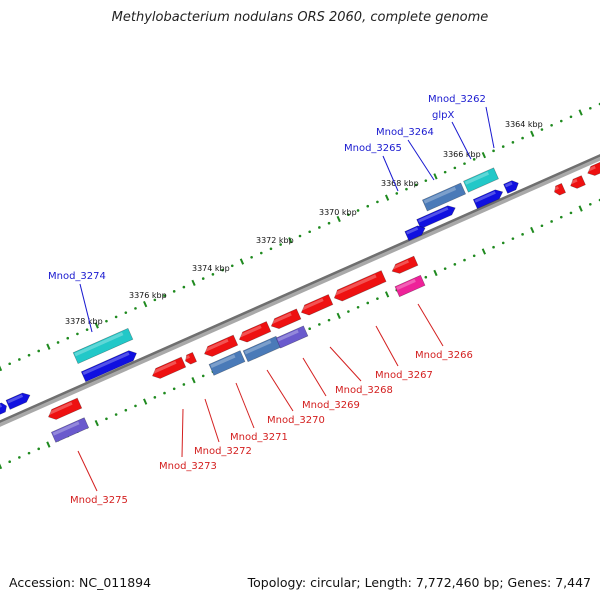 This screenshot has height=600, width=600. I want to click on gene-label: Mnod_3269, so click(331, 405).